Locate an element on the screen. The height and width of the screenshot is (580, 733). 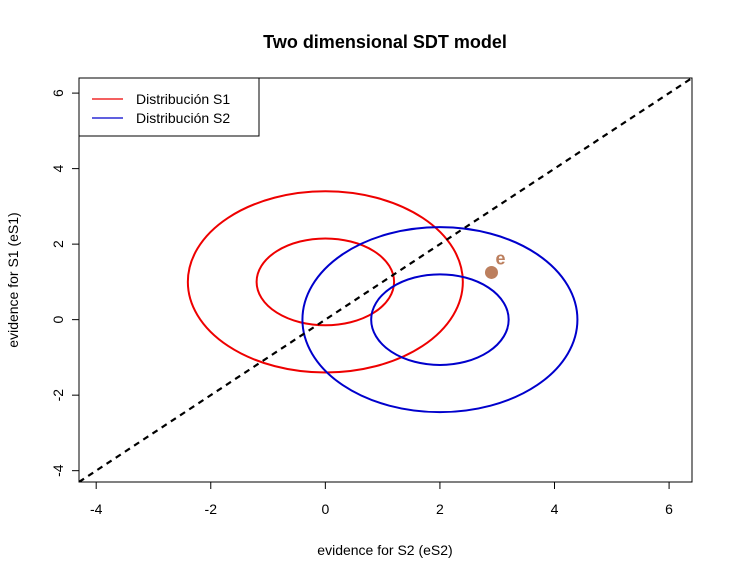
x-tick-label-3: 2 is located at coordinates (440, 509).